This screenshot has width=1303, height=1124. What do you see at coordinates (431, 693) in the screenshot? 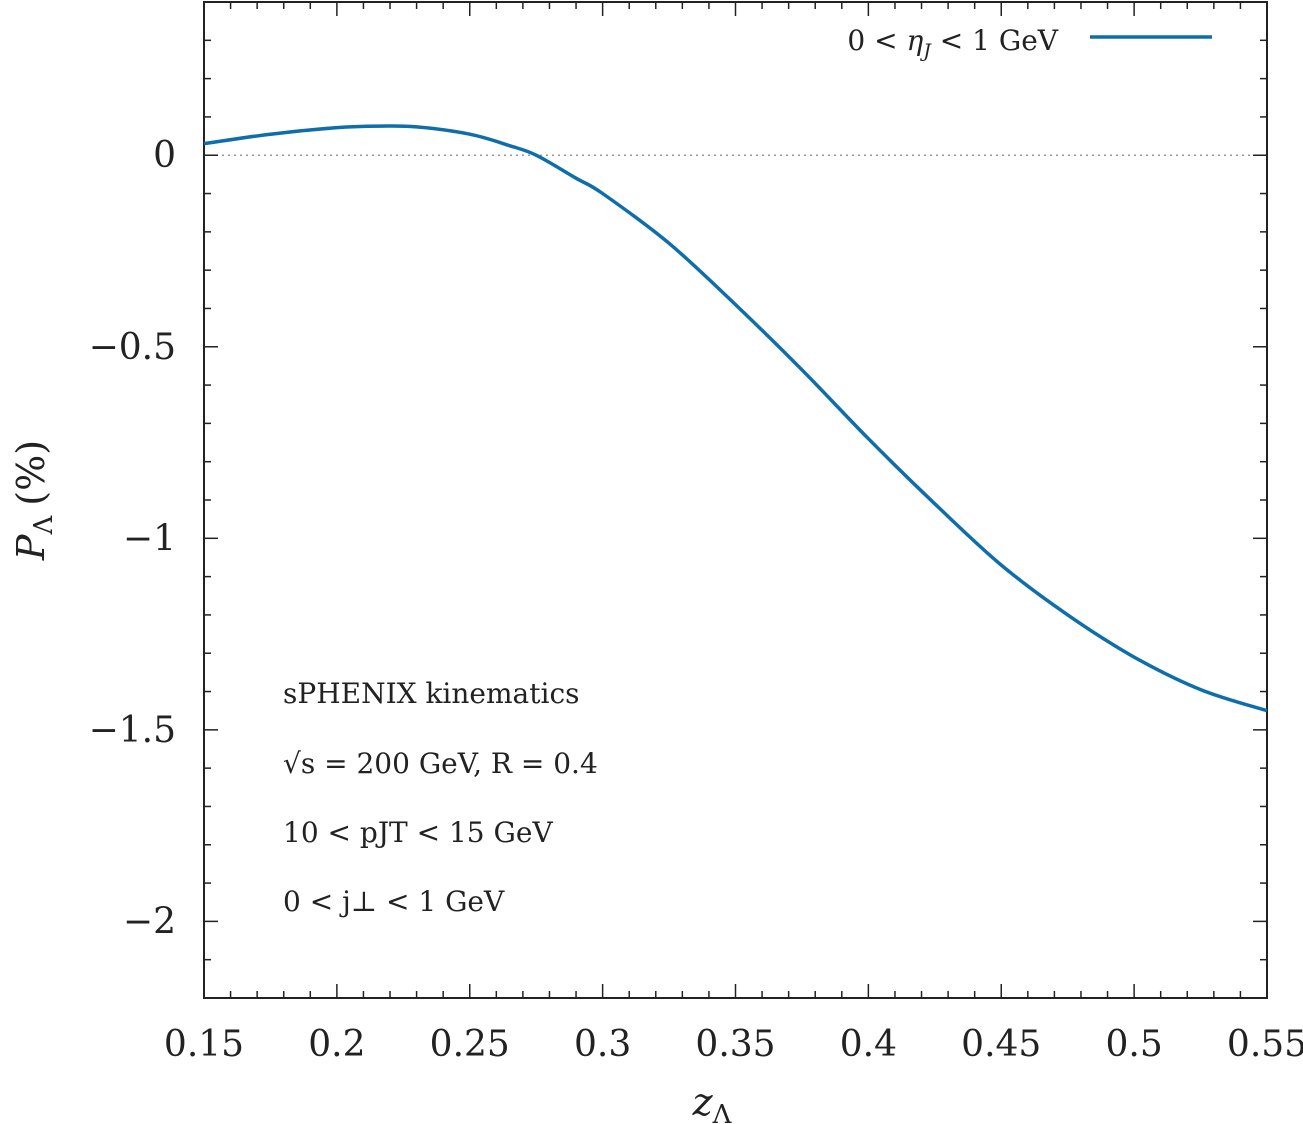
I see `annotation-experiment: sPHENIX kinematics` at bounding box center [431, 693].